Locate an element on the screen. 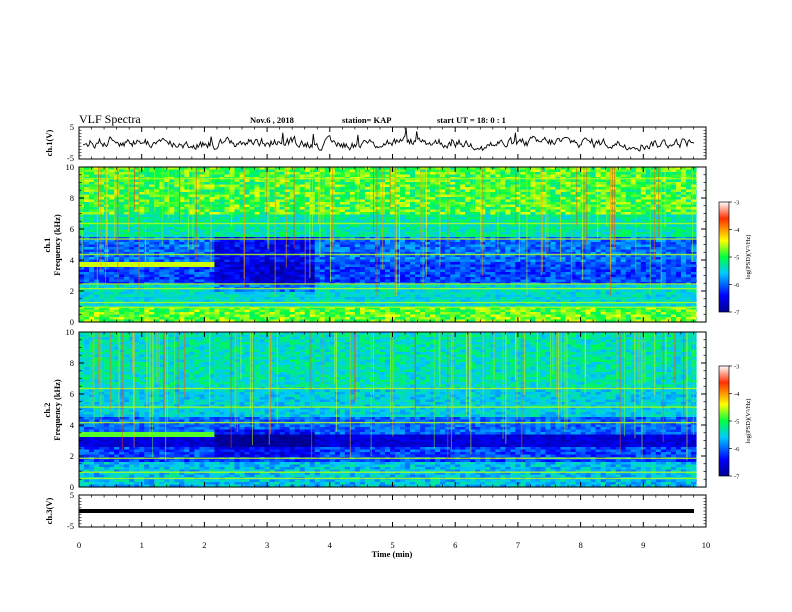 This screenshot has height=612, width=792. ch2-spec-ylabel: Frequency (kHz) is located at coordinates (57, 410).